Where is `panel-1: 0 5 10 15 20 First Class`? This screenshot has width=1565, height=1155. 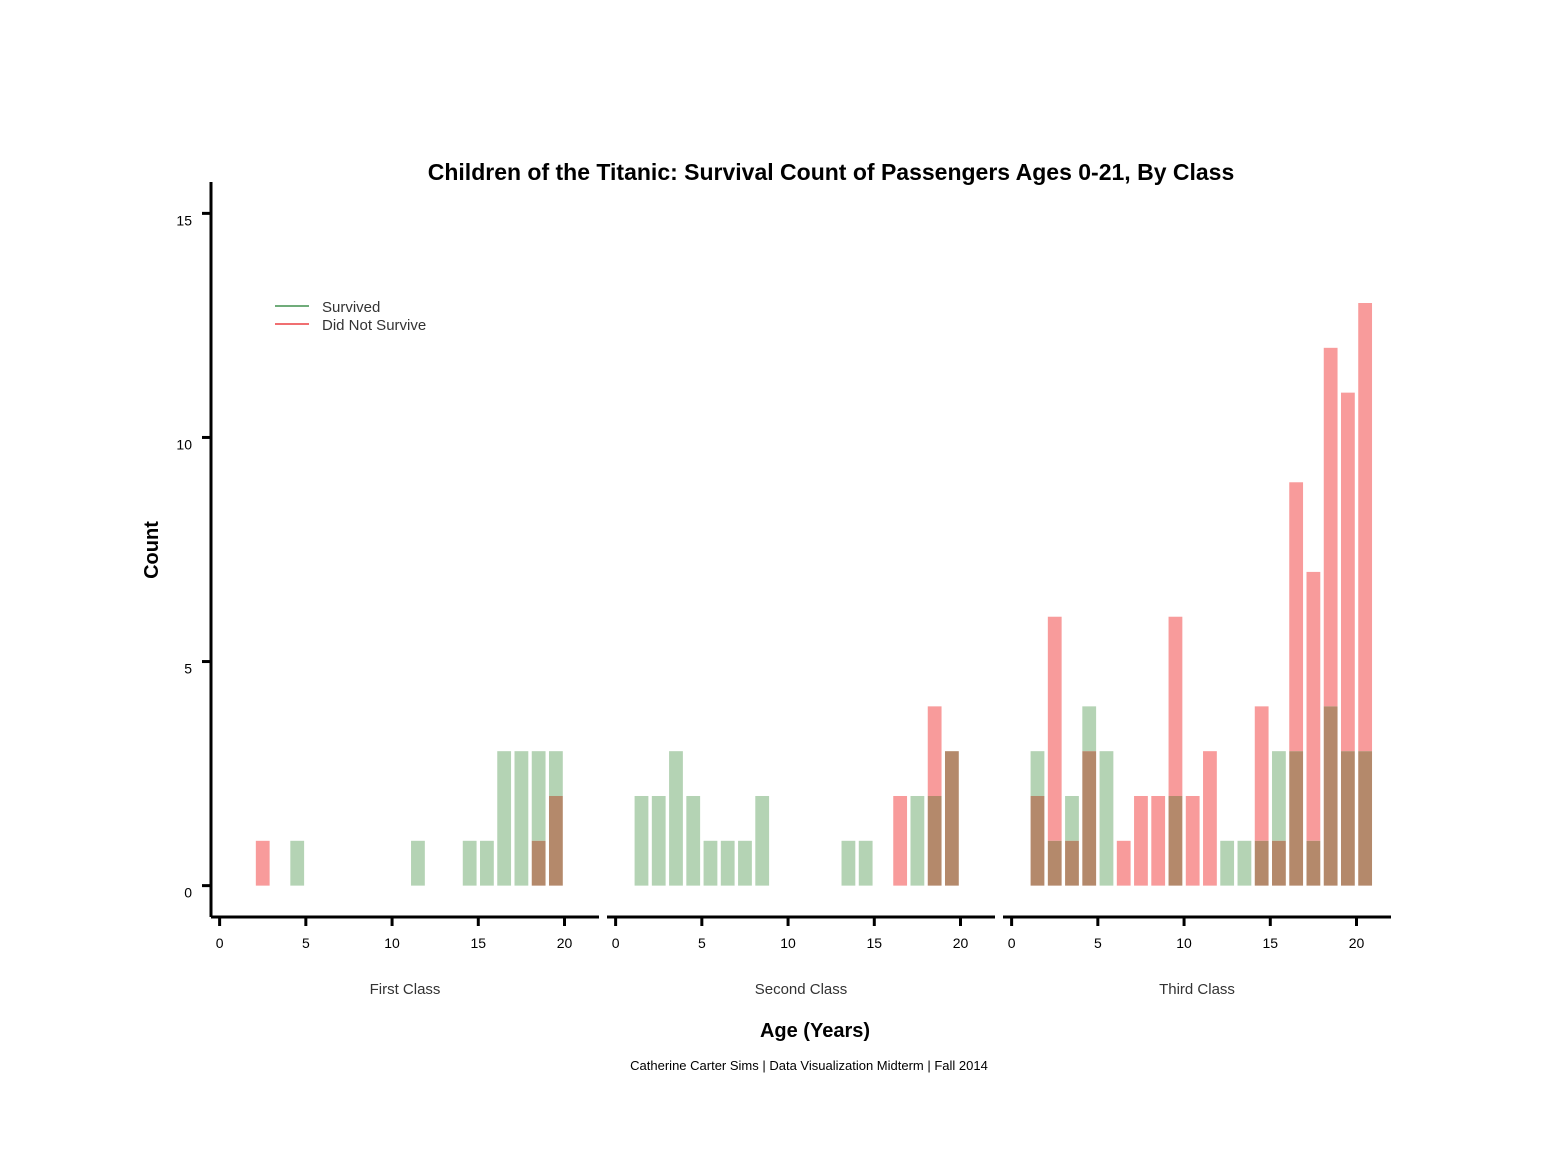 panel-1: 0 5 10 15 20 First Class is located at coordinates (405, 874).